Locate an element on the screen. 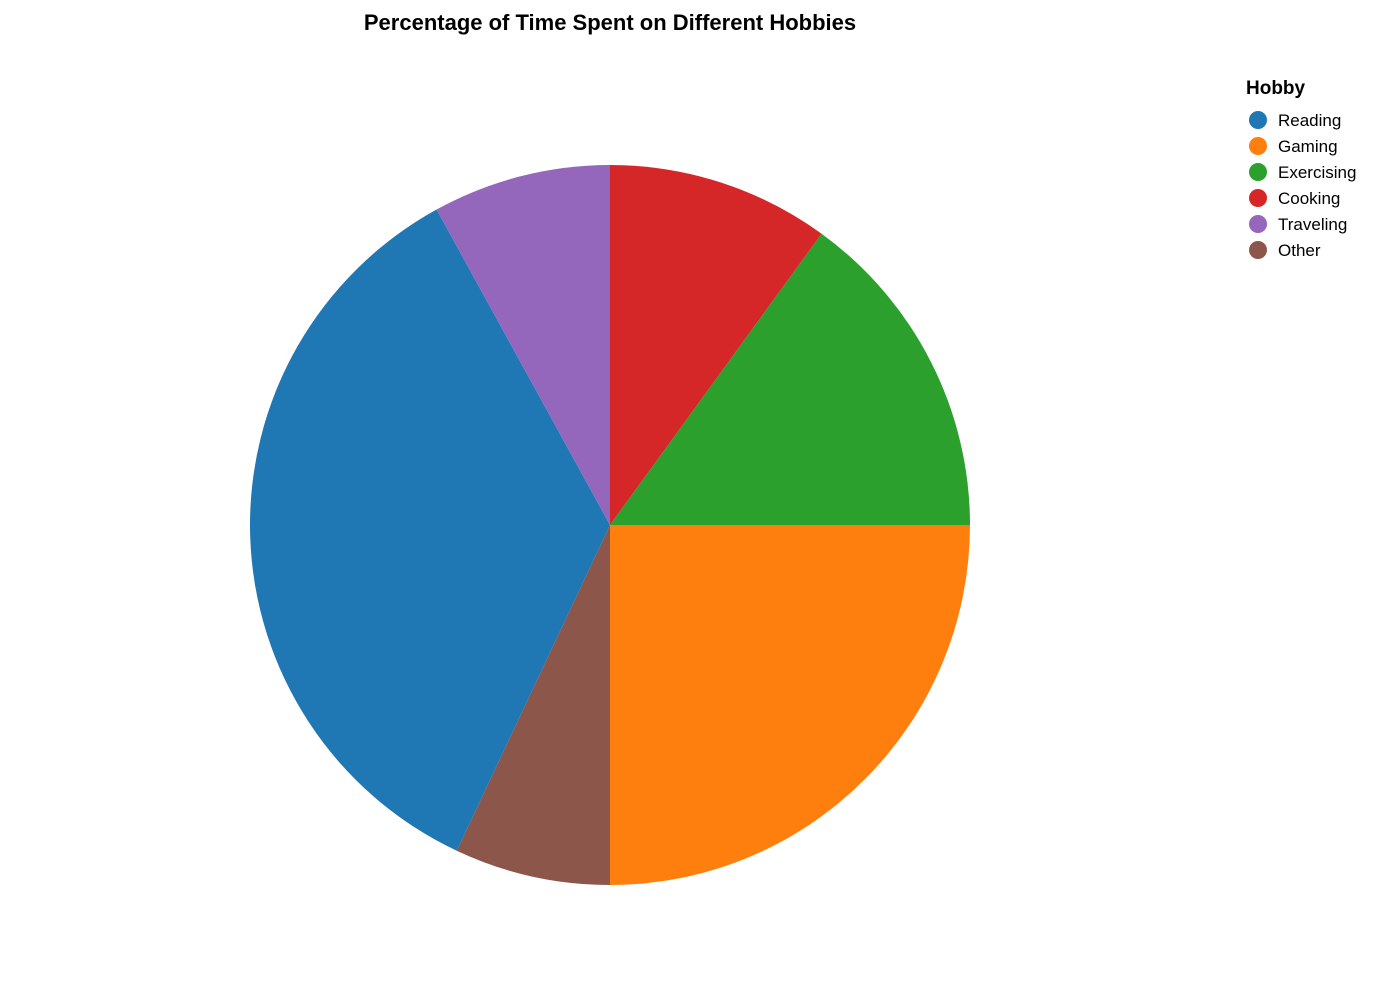 The image size is (1382, 986). legend-item-traveling: Traveling is located at coordinates (1298, 224).